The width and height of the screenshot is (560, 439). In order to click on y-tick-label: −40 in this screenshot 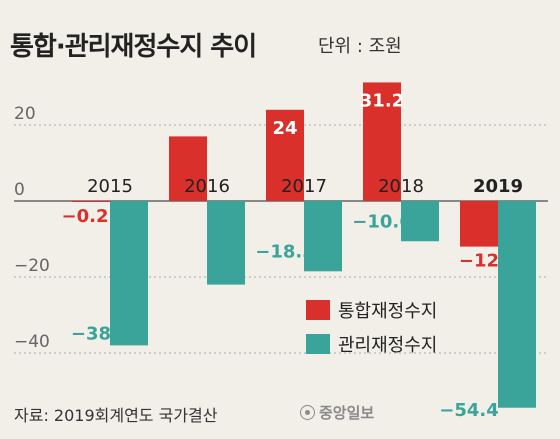, I will do `click(32, 342)`.